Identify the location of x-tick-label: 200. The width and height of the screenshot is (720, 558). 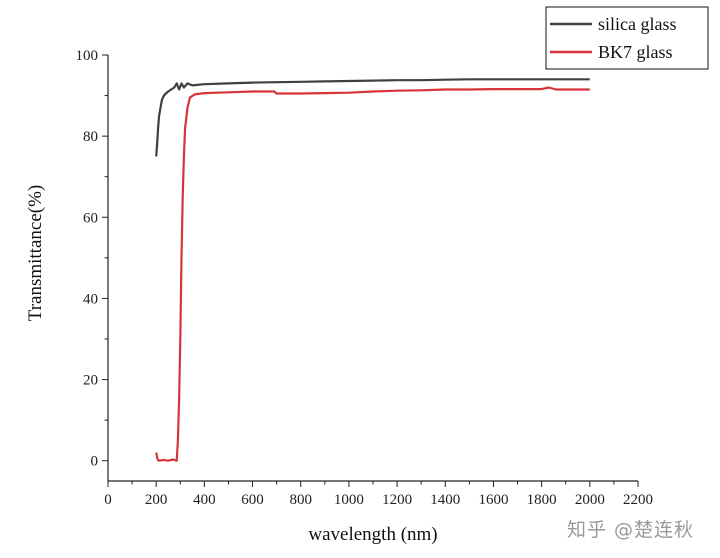
(156, 500).